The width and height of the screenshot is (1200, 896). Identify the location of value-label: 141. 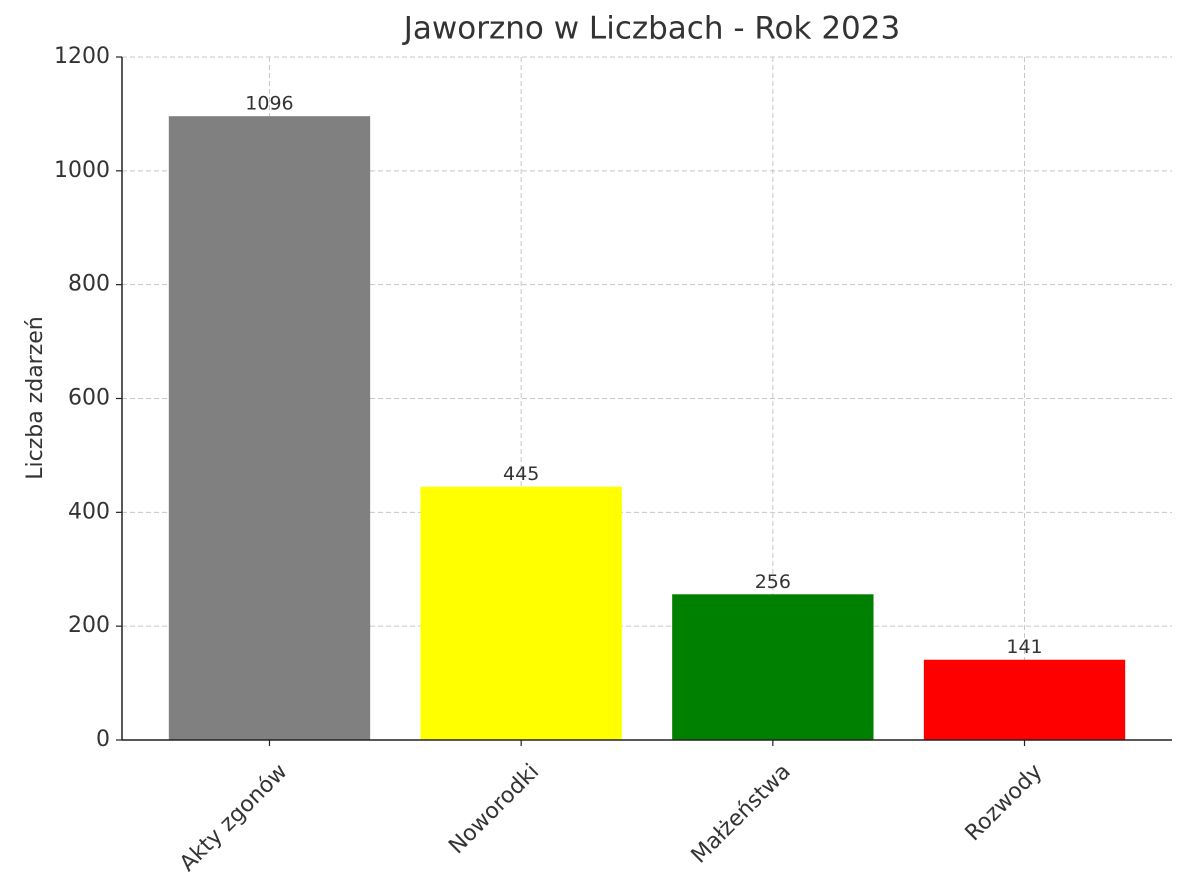
(1024, 647).